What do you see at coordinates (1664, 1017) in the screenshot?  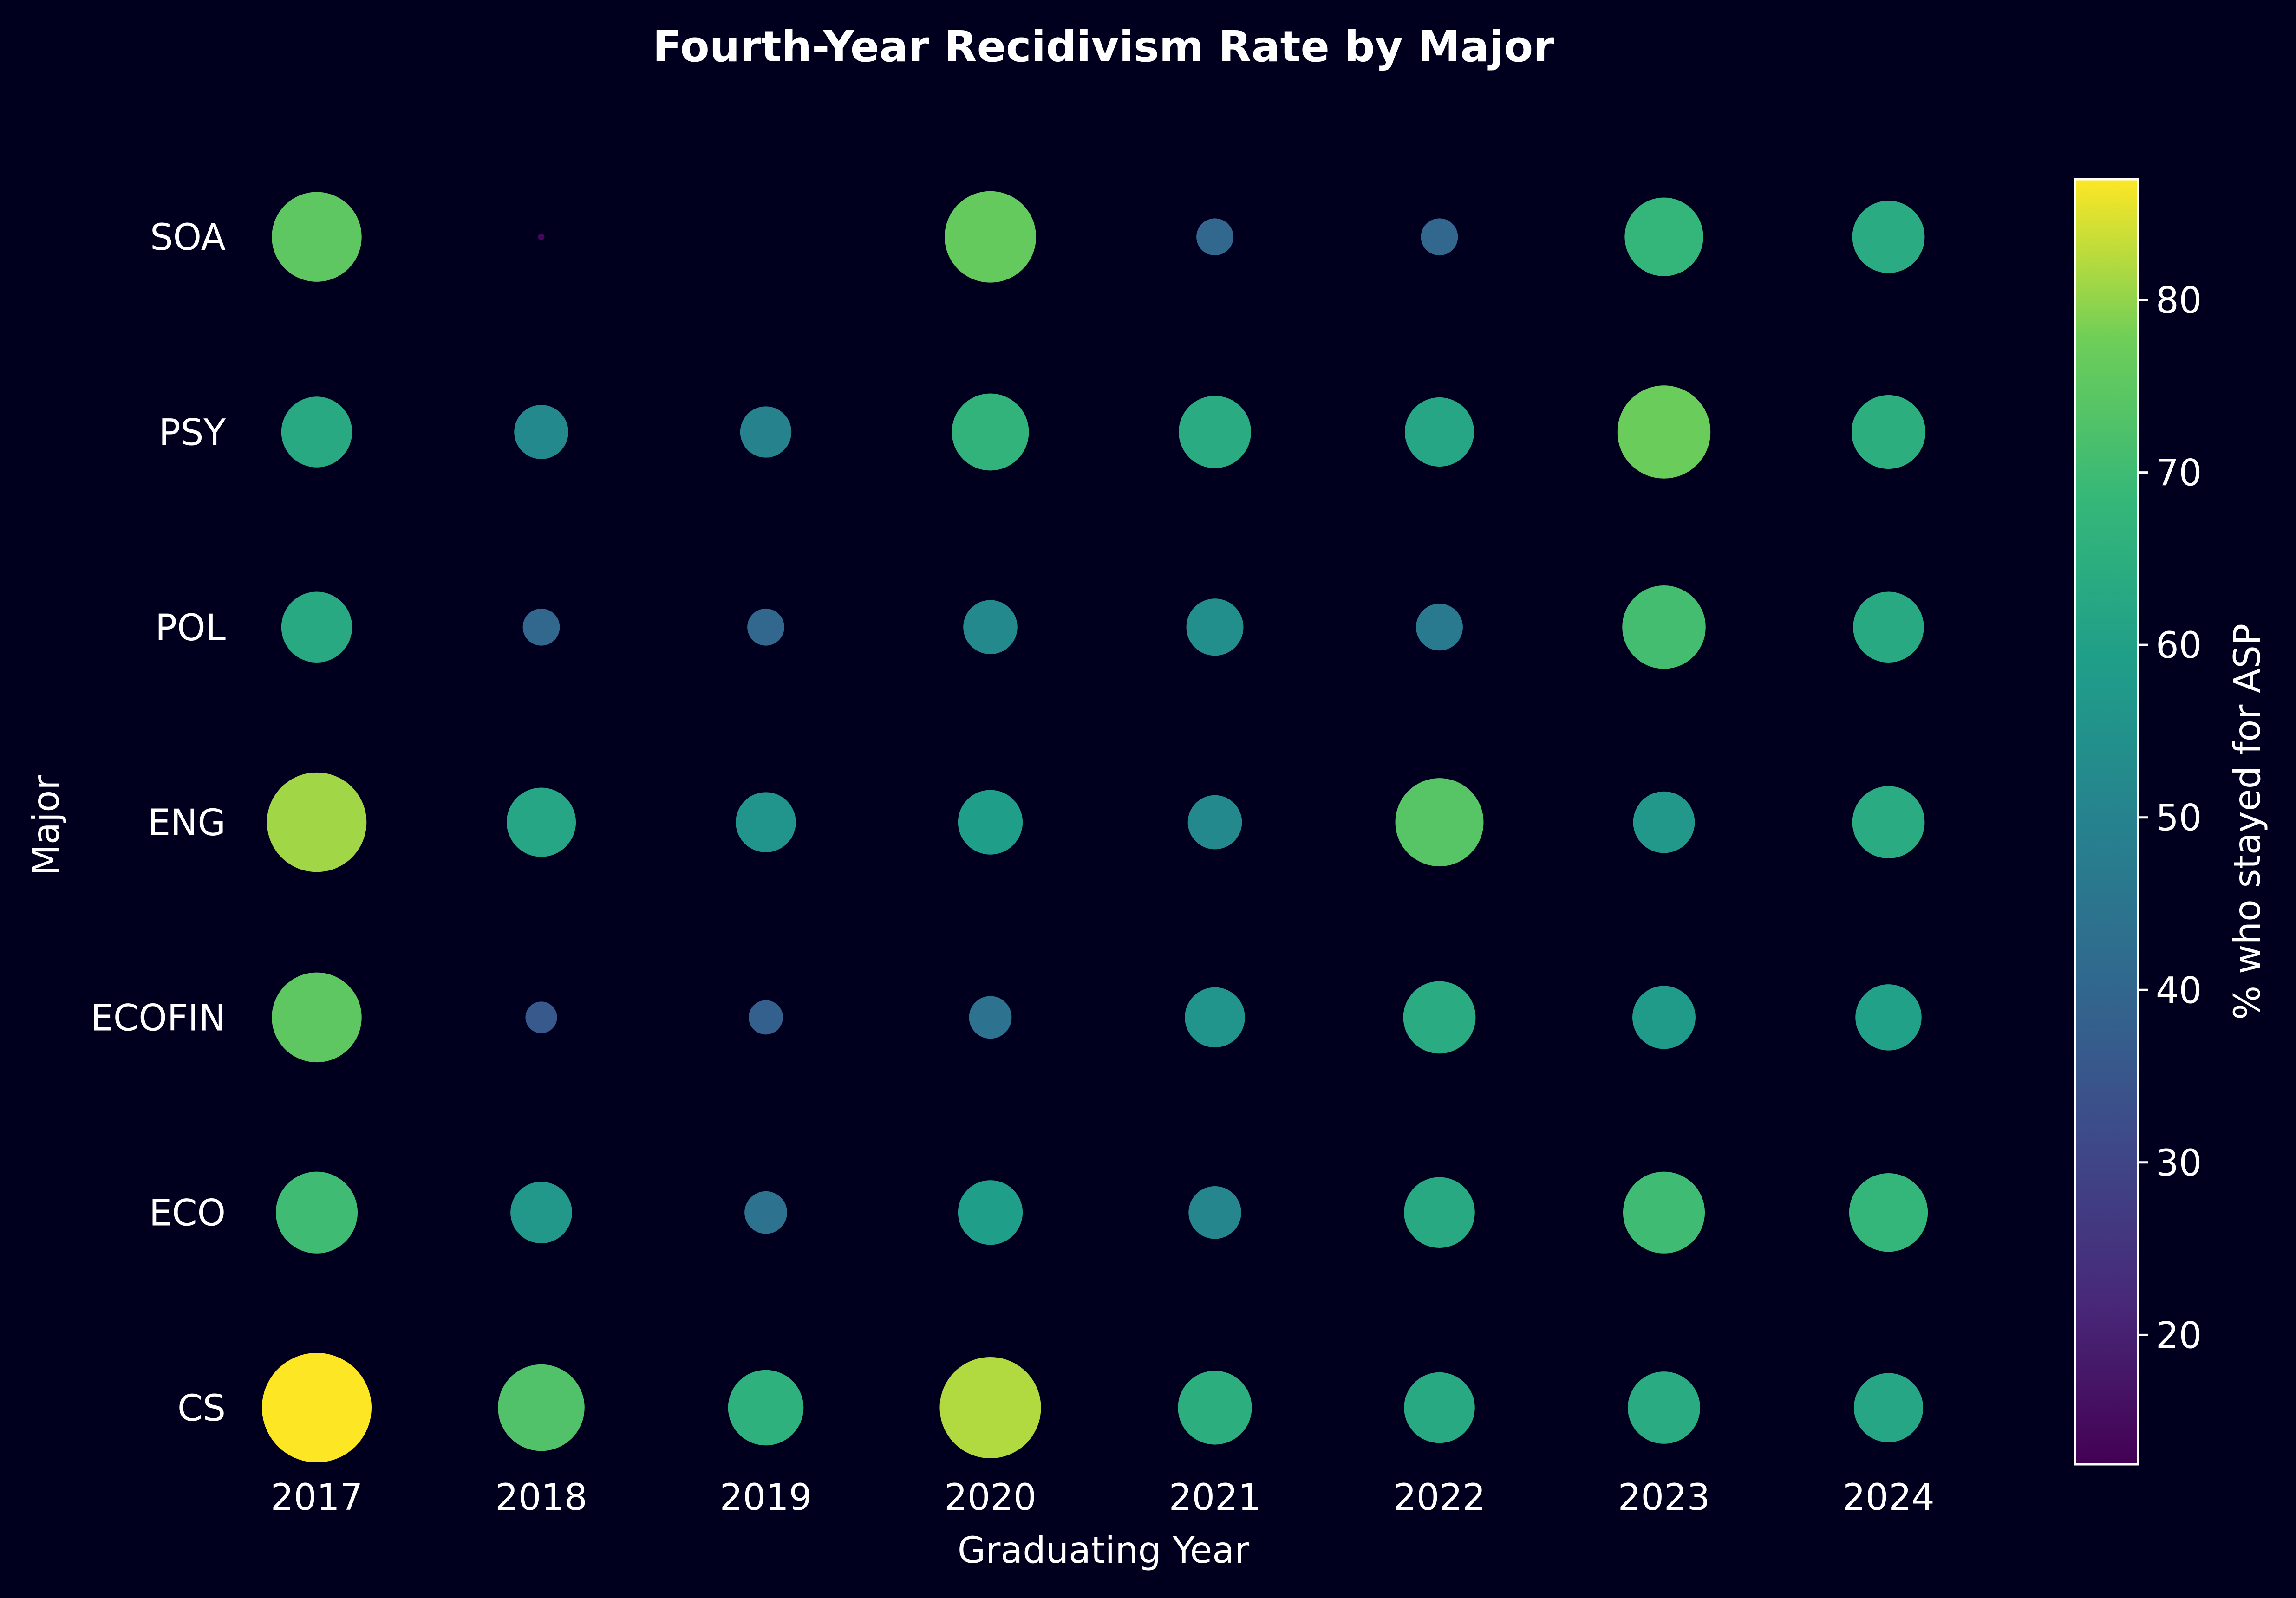 I see `bubble-ecofin-2023` at bounding box center [1664, 1017].